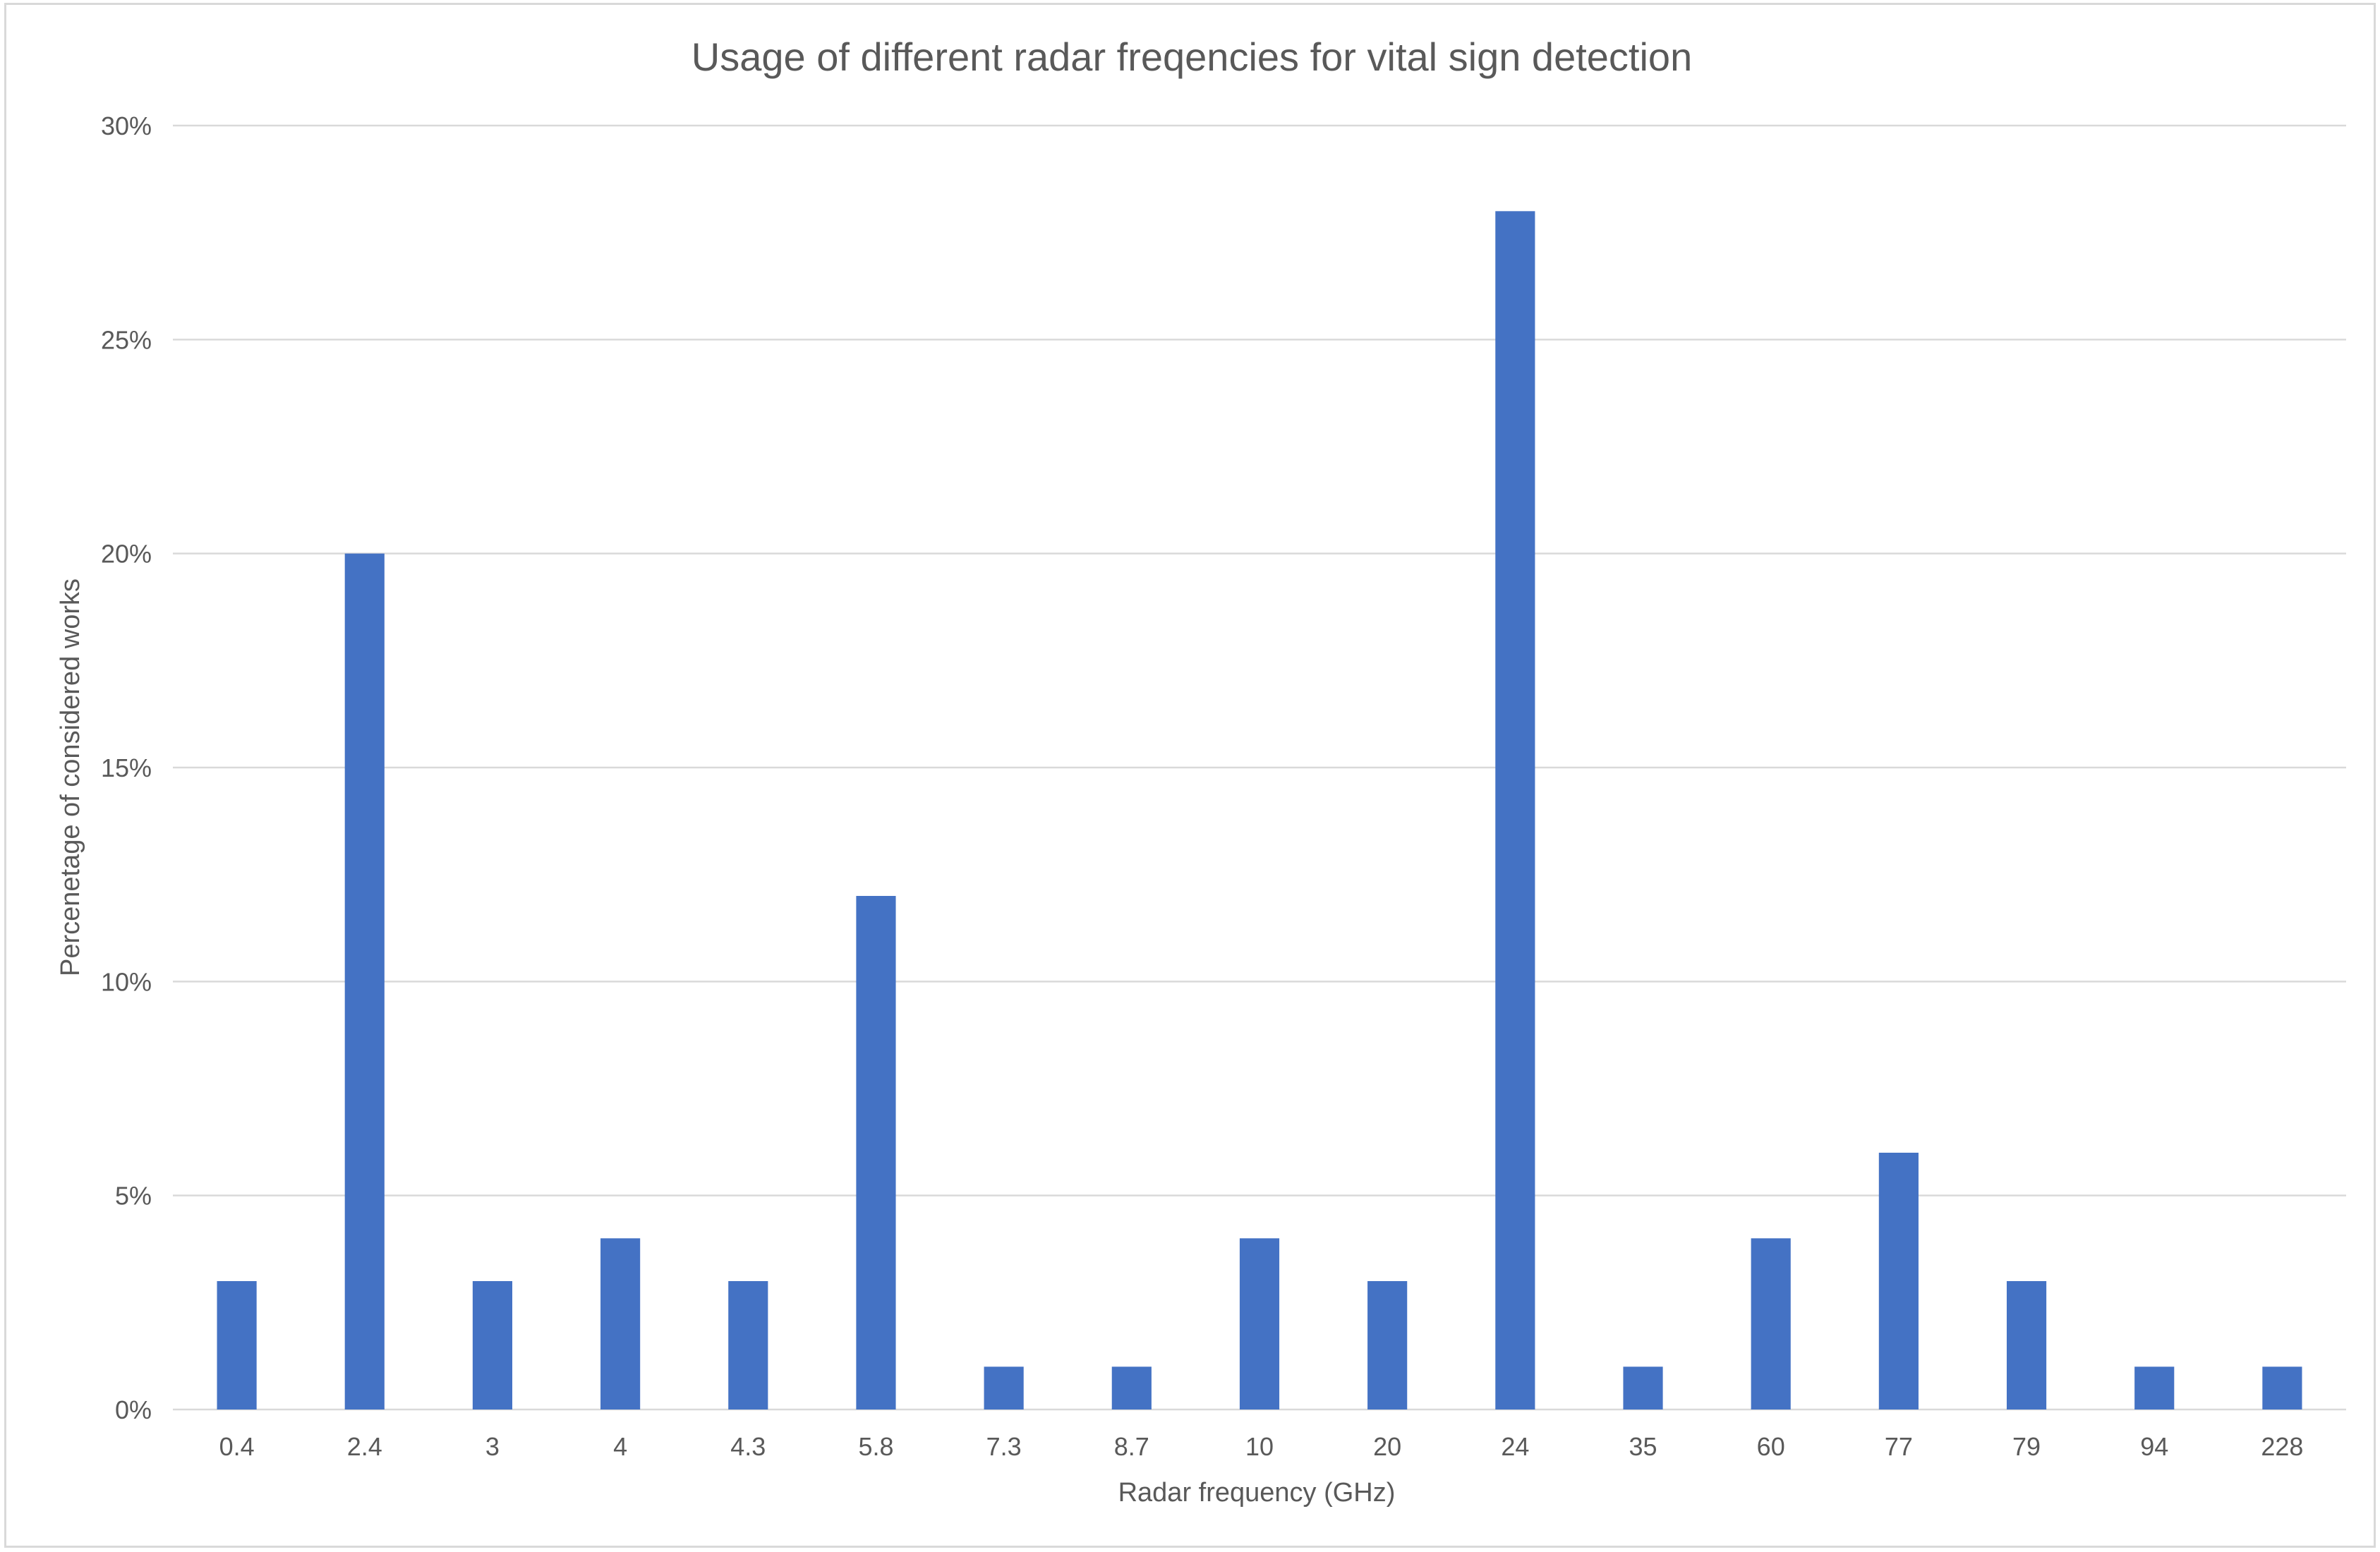  I want to click on y-tick-label: 15%, so click(127, 767).